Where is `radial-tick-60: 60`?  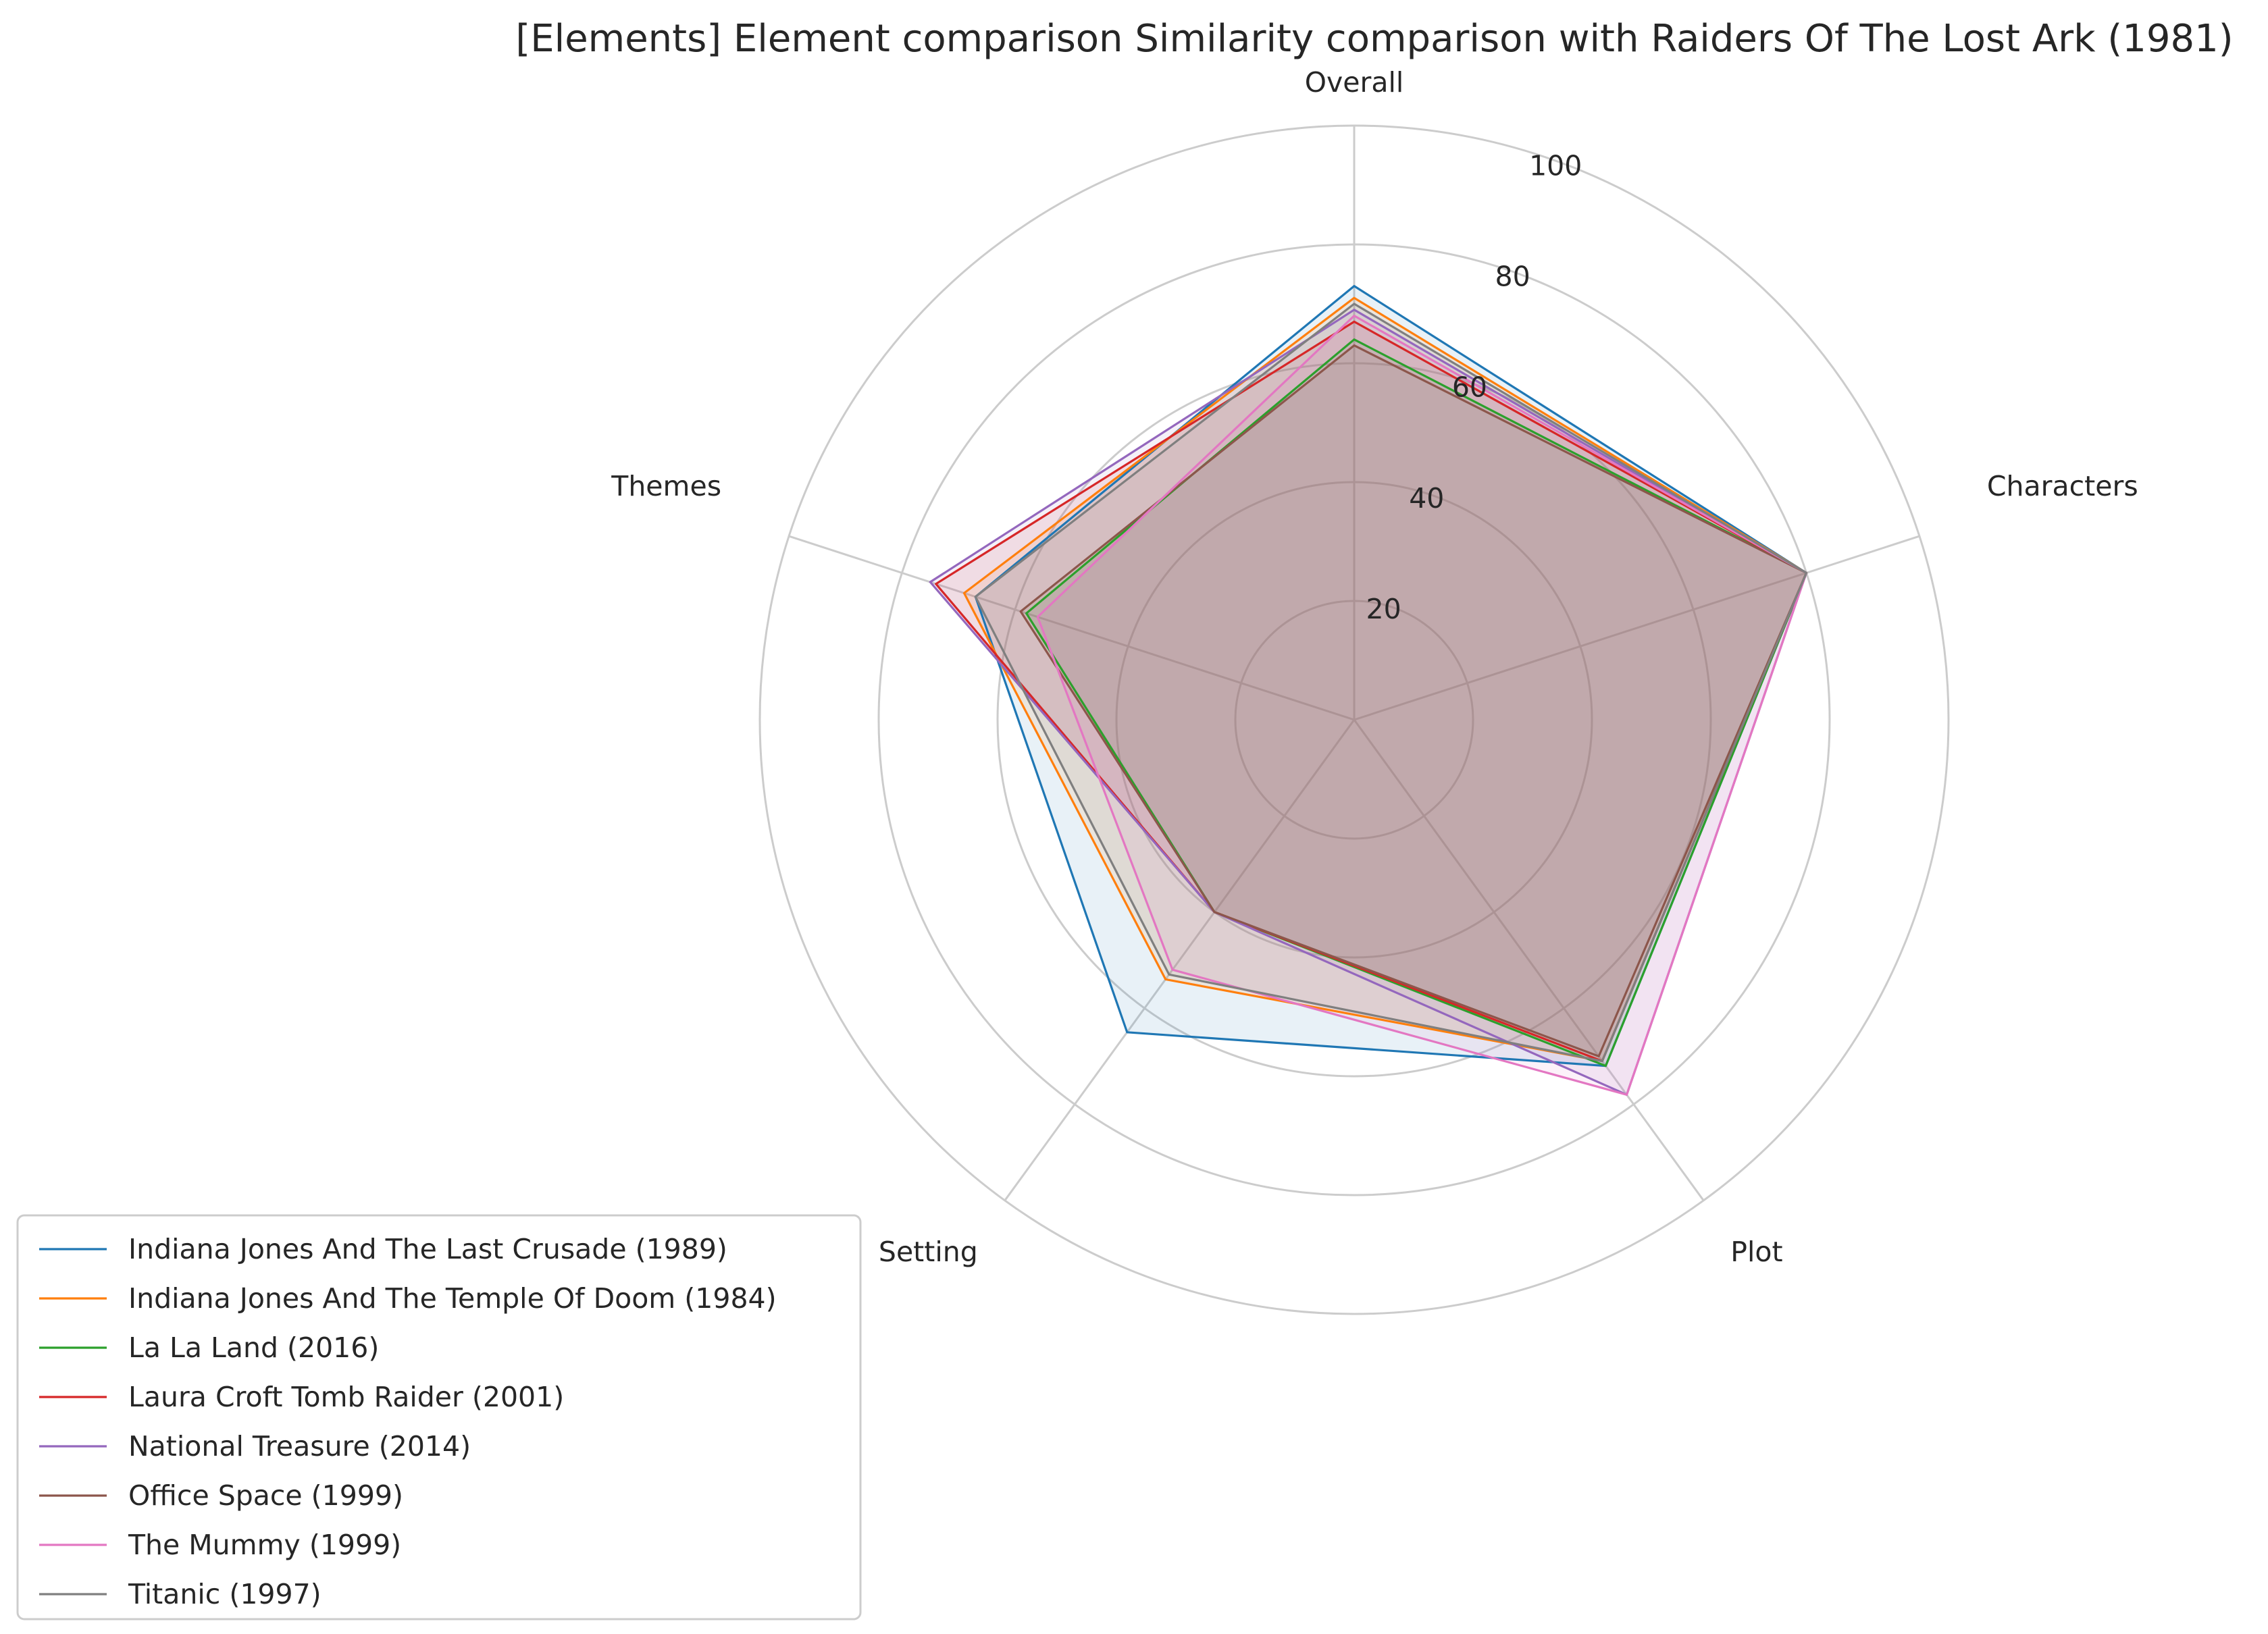
radial-tick-60: 60 is located at coordinates (1469, 387).